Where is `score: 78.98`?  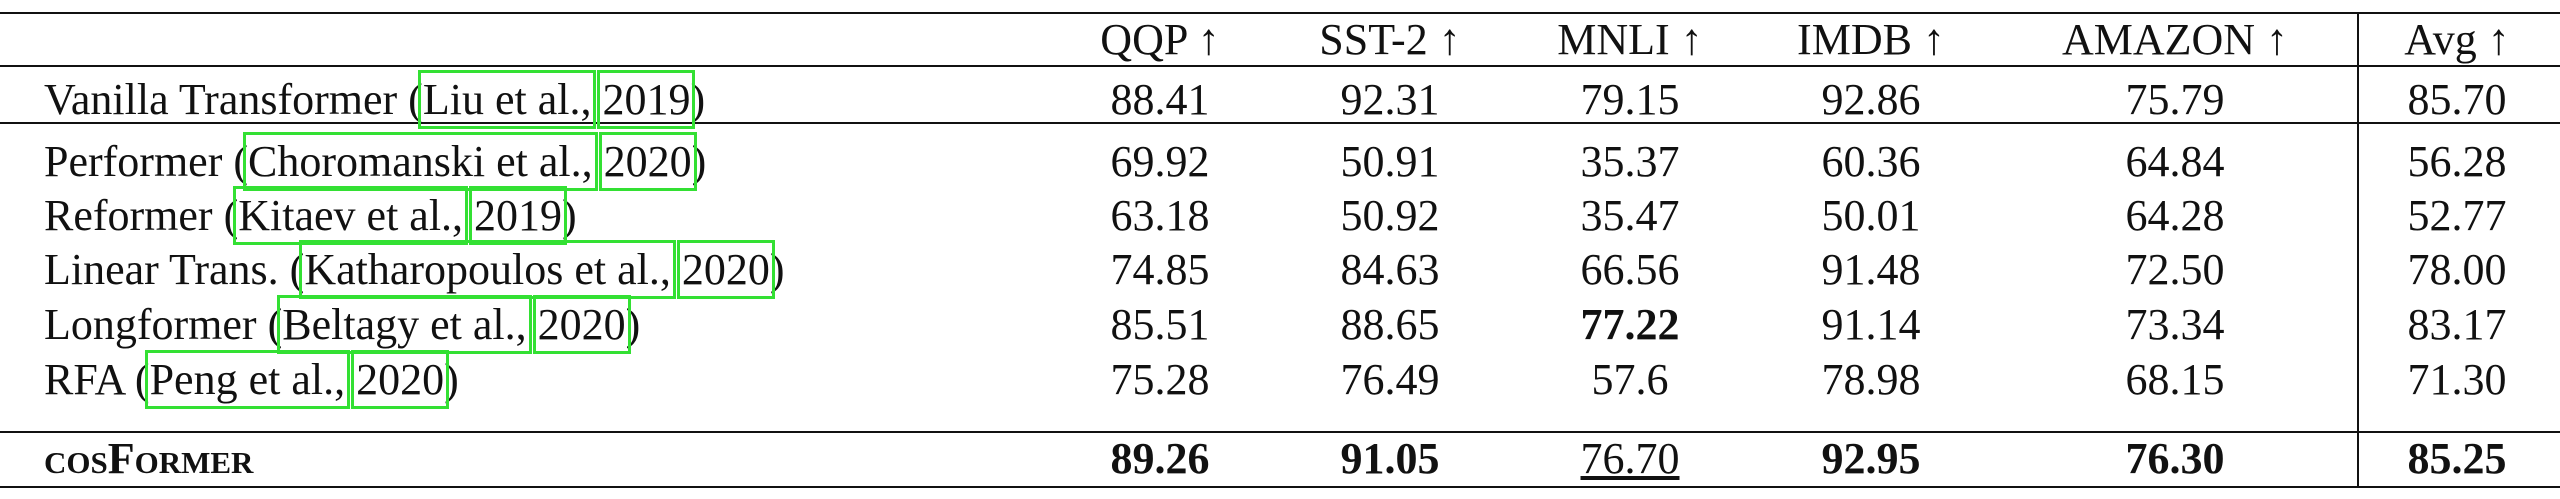
score: 78.98 is located at coordinates (1871, 379).